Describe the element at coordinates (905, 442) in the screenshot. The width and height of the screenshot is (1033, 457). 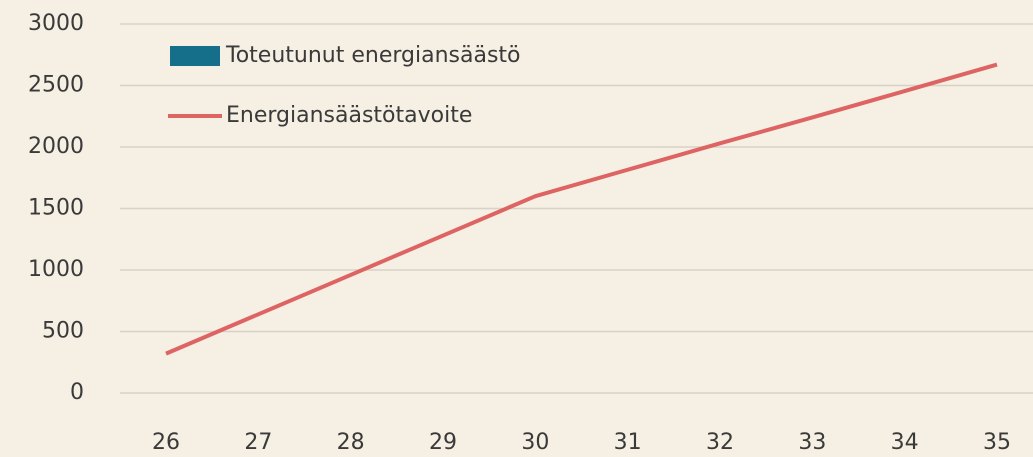
I see `x-tick-label: 34` at that location.